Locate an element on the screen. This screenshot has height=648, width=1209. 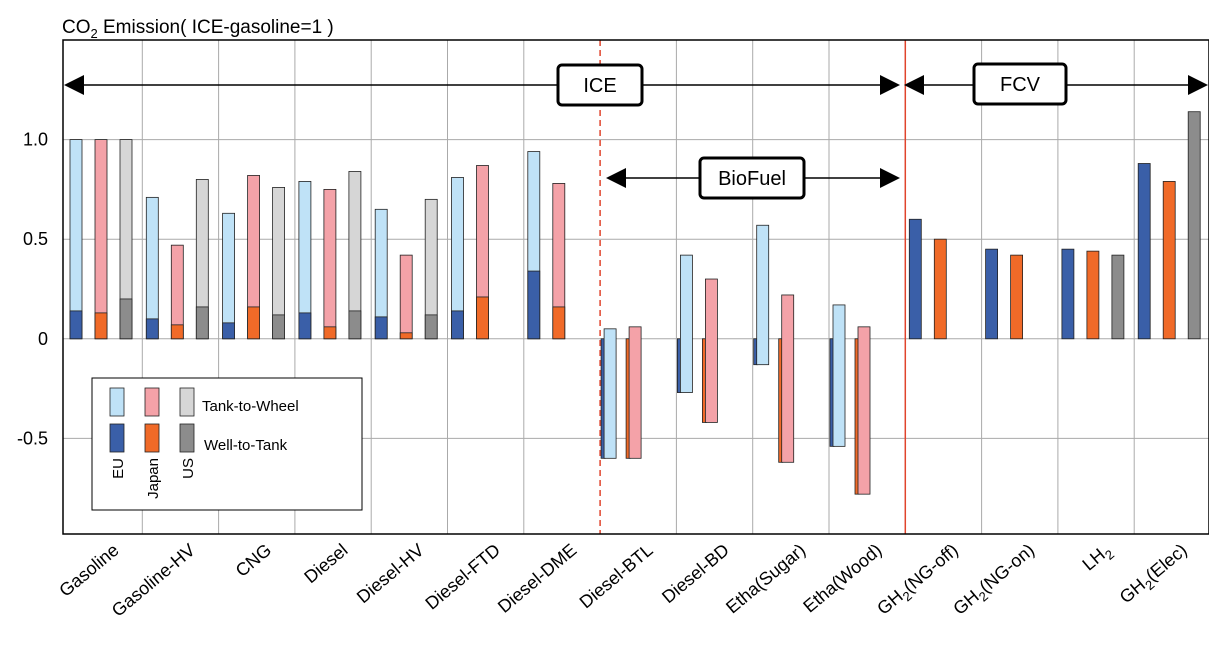
chart-title-suffix: Emission( ICE-gasoline=1 ) is located at coordinates (216, 27).